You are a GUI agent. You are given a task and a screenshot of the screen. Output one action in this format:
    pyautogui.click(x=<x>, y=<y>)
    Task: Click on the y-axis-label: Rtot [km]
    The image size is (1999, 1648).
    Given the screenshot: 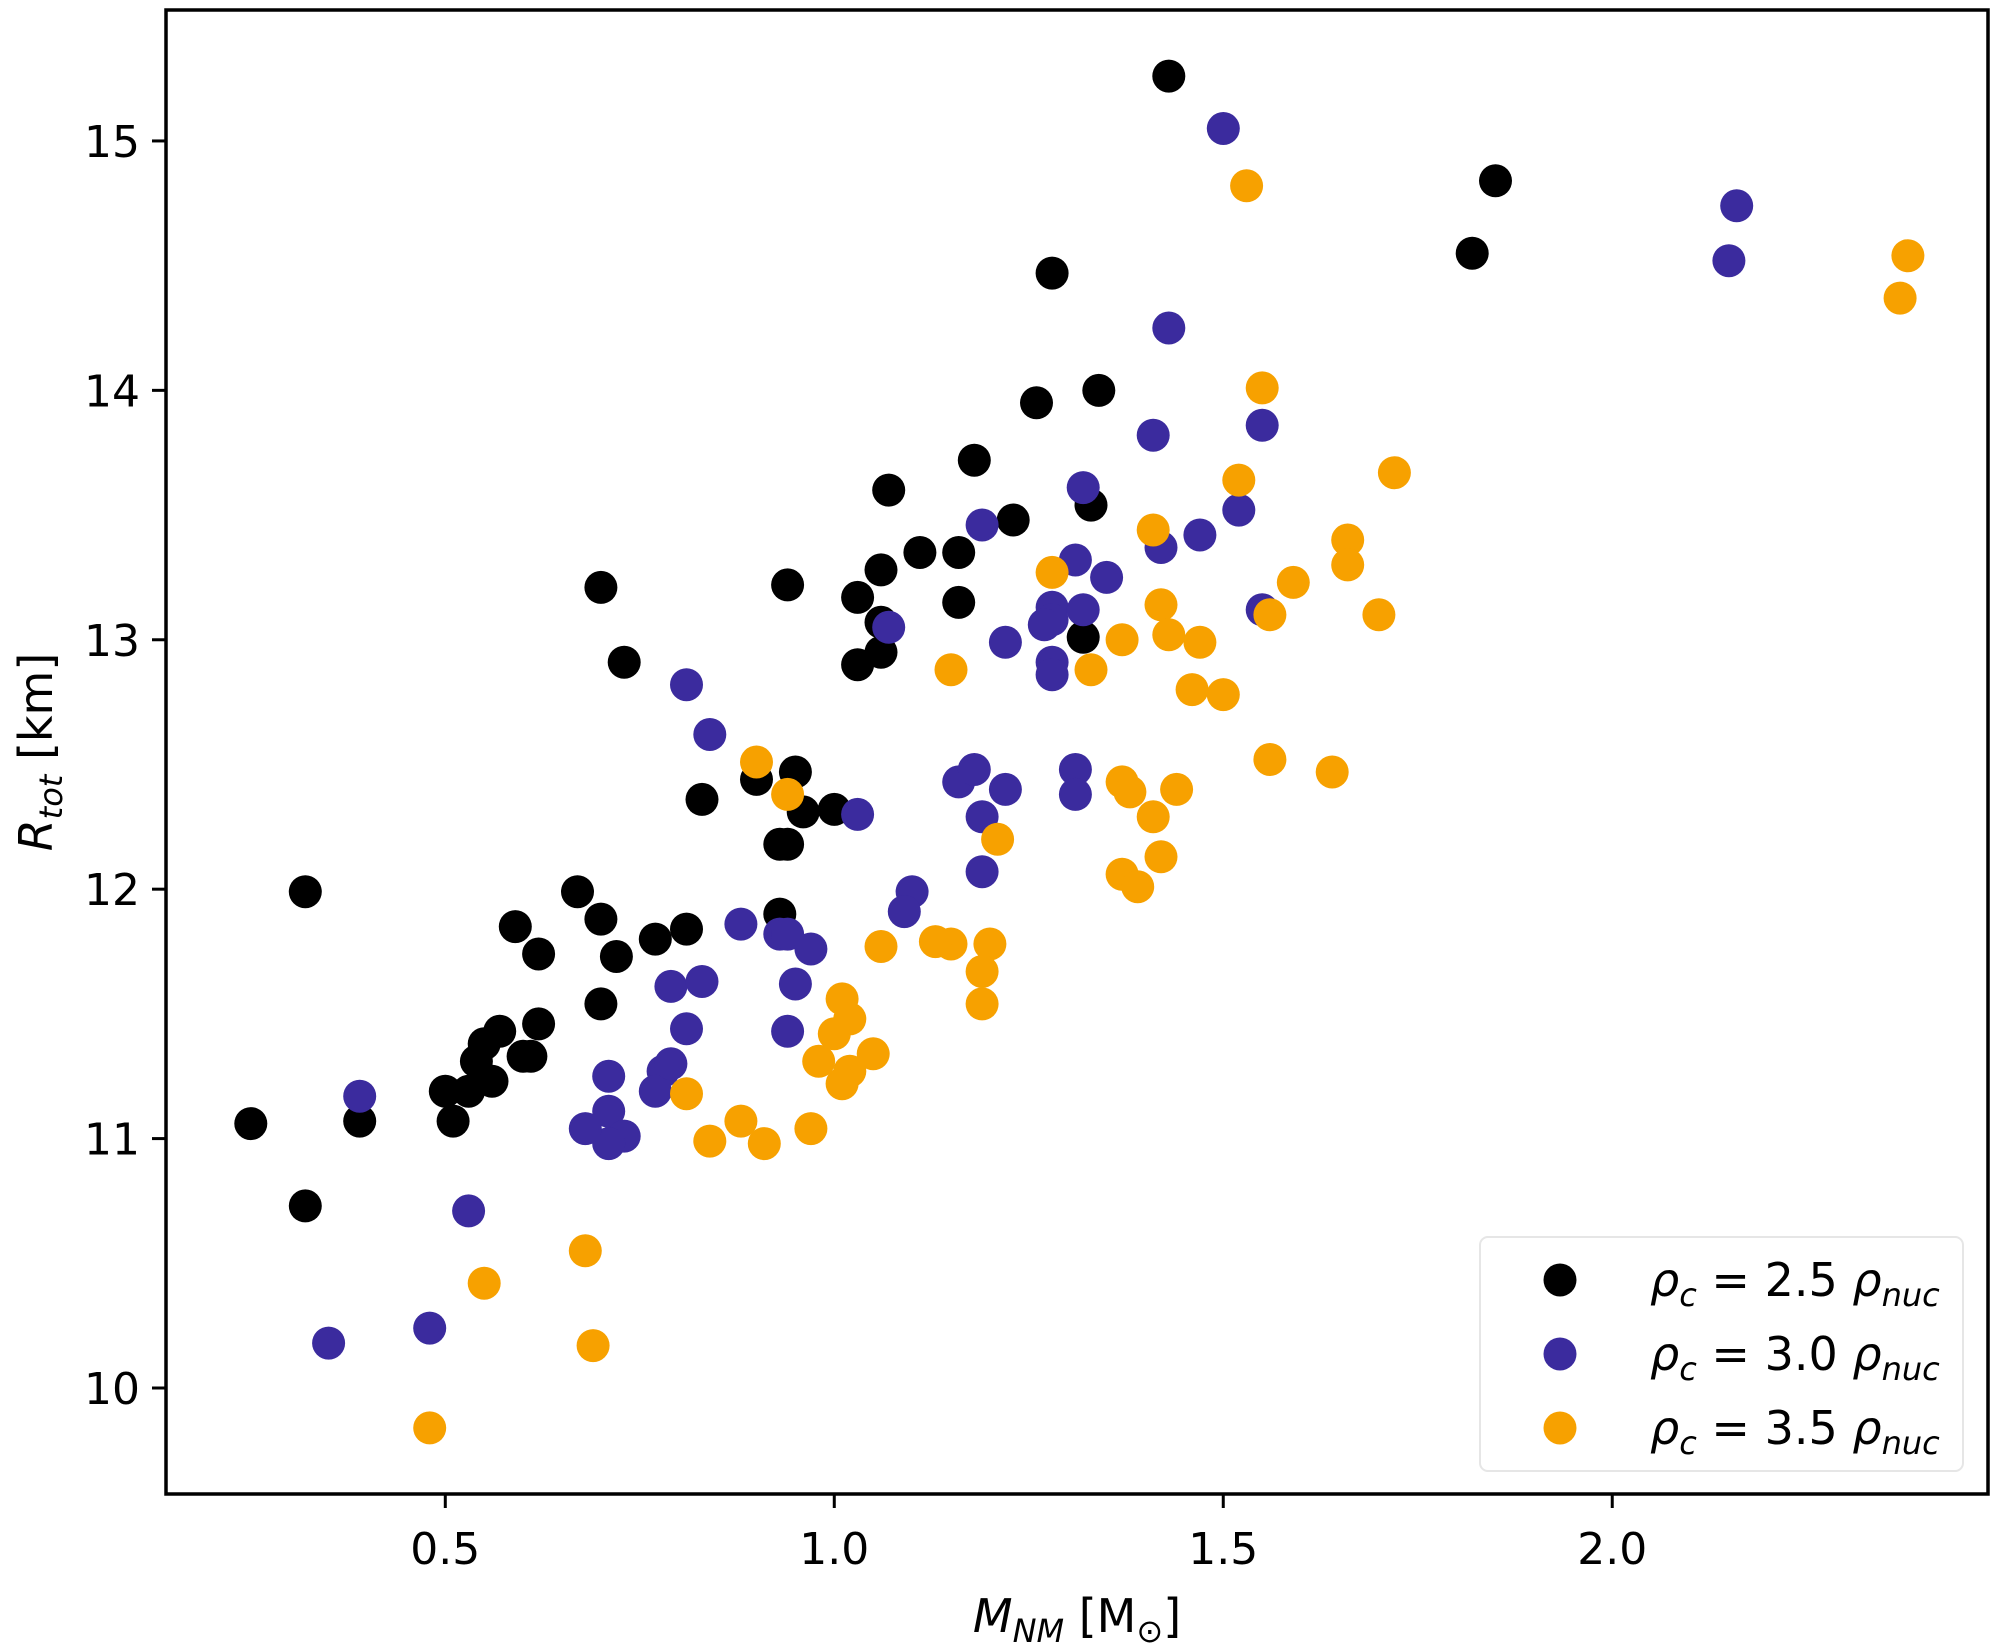 What is the action you would take?
    pyautogui.click(x=39, y=752)
    